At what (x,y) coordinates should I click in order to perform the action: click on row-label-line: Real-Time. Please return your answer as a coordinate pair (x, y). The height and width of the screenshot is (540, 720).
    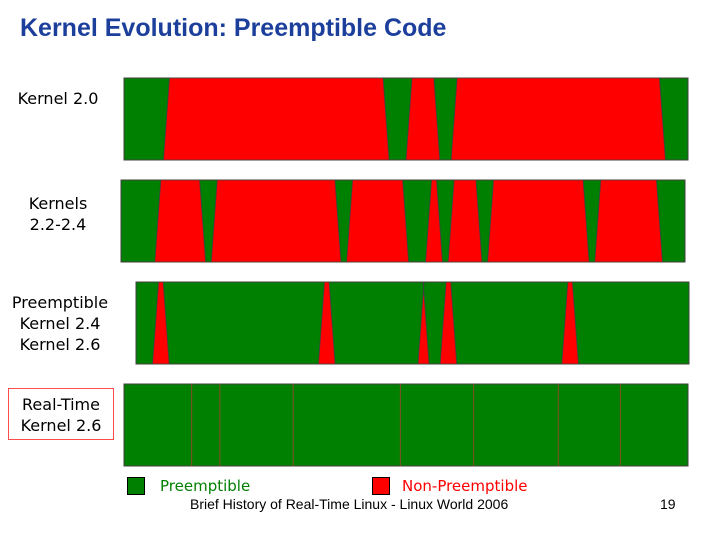
    Looking at the image, I should click on (61, 404).